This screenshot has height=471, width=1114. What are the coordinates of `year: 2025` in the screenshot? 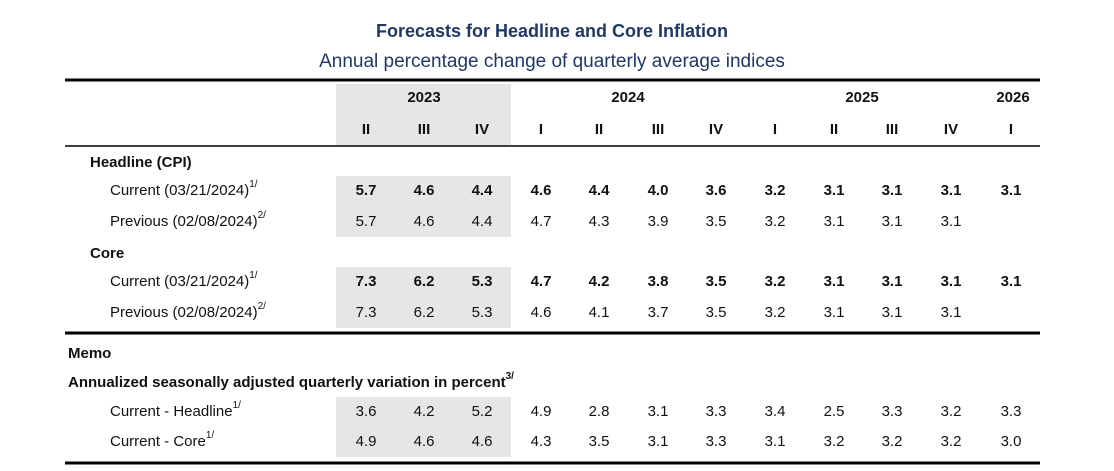 It's located at (861, 97).